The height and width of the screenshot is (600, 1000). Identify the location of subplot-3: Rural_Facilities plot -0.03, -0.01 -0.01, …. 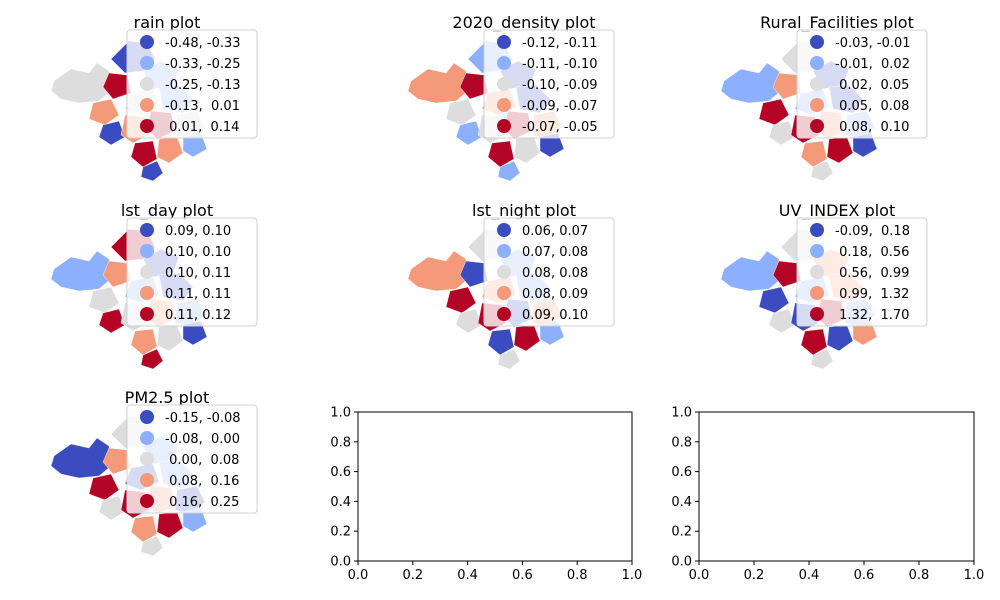
(824, 97).